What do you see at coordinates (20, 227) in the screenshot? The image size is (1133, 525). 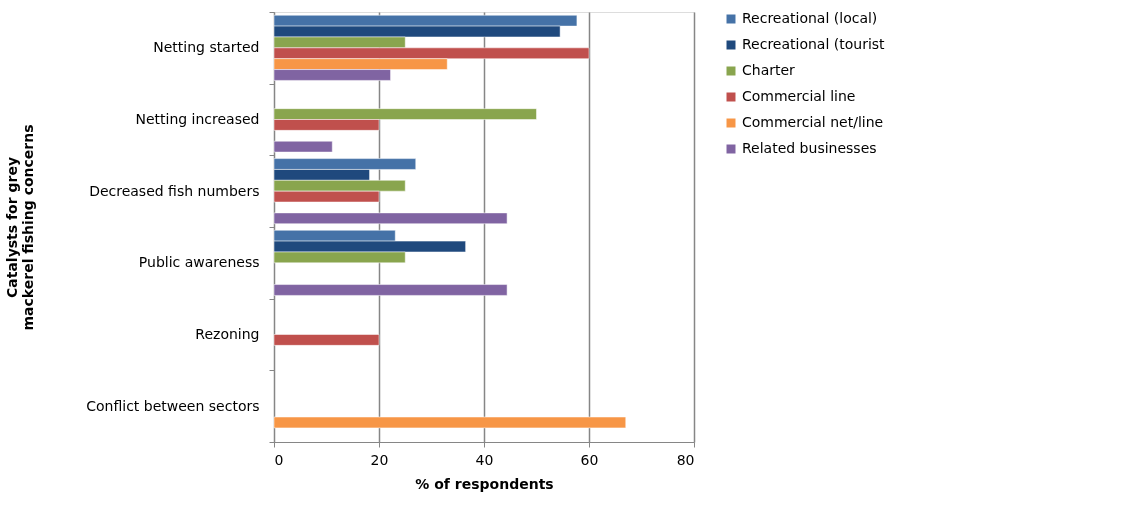 I see `y-axis-title: Catalysts for grey mackerel fishing concerns` at bounding box center [20, 227].